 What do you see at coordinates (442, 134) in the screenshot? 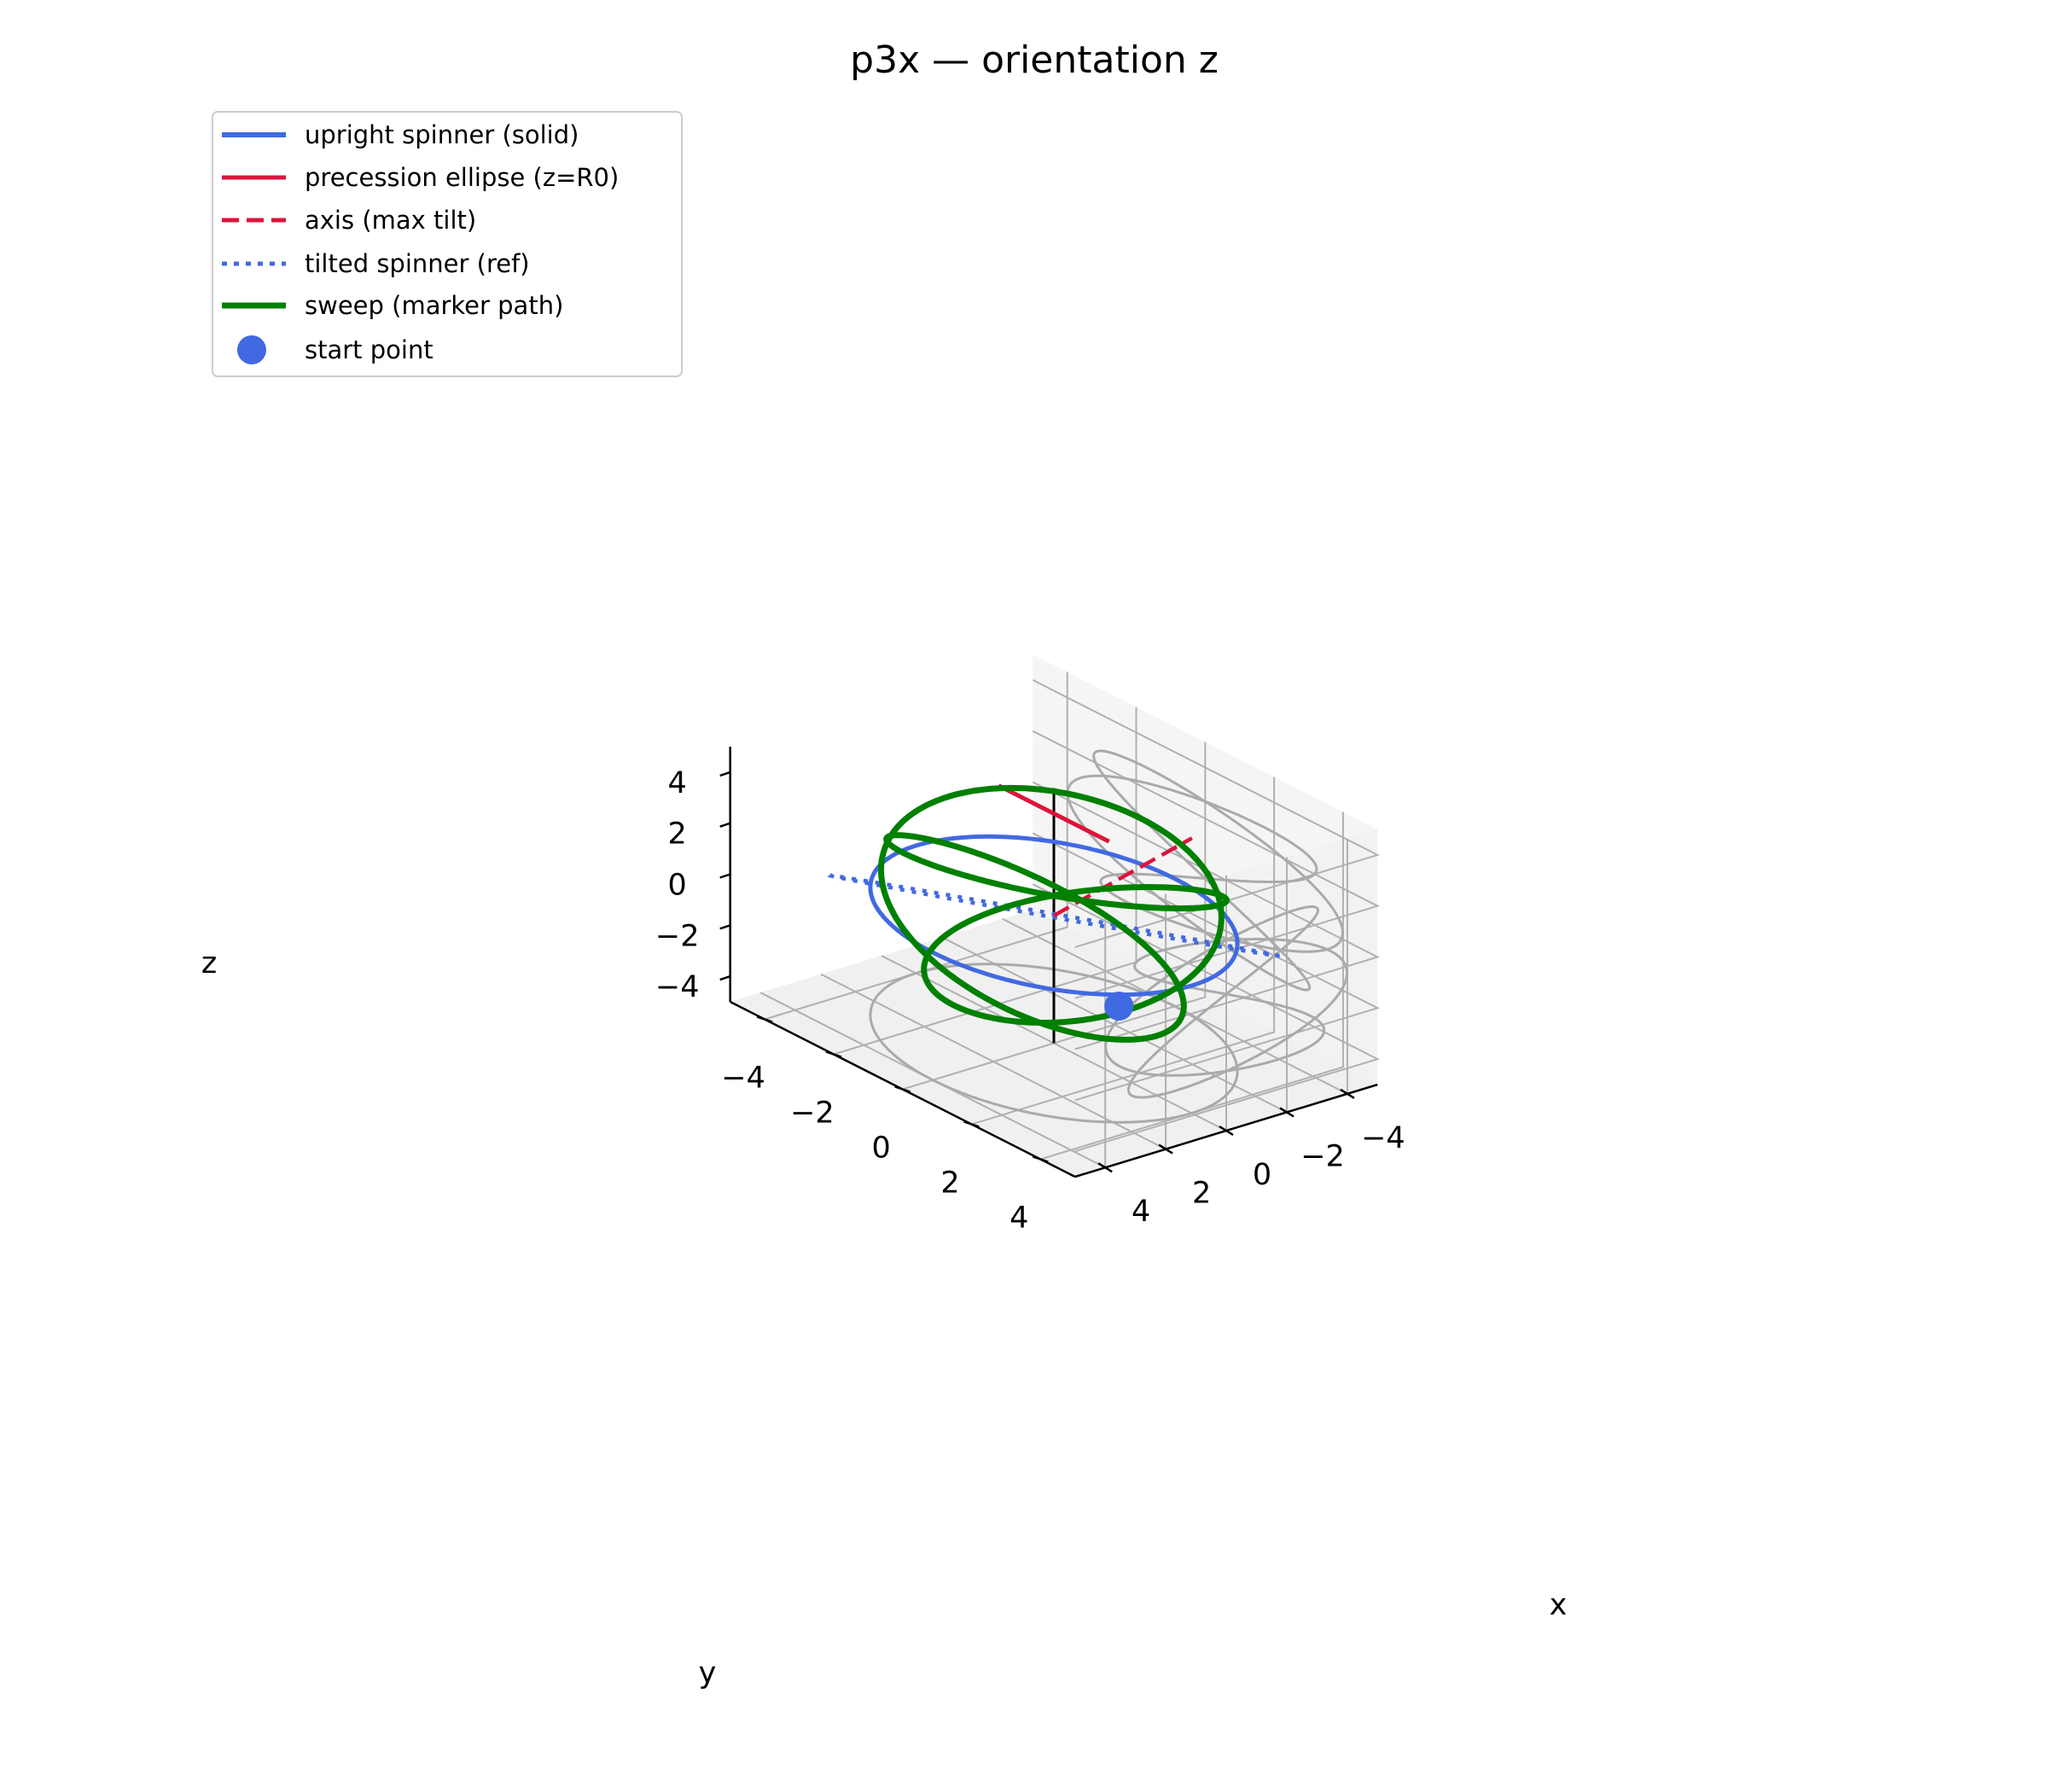
I see `legend-label-upright: upright spinner (solid)` at bounding box center [442, 134].